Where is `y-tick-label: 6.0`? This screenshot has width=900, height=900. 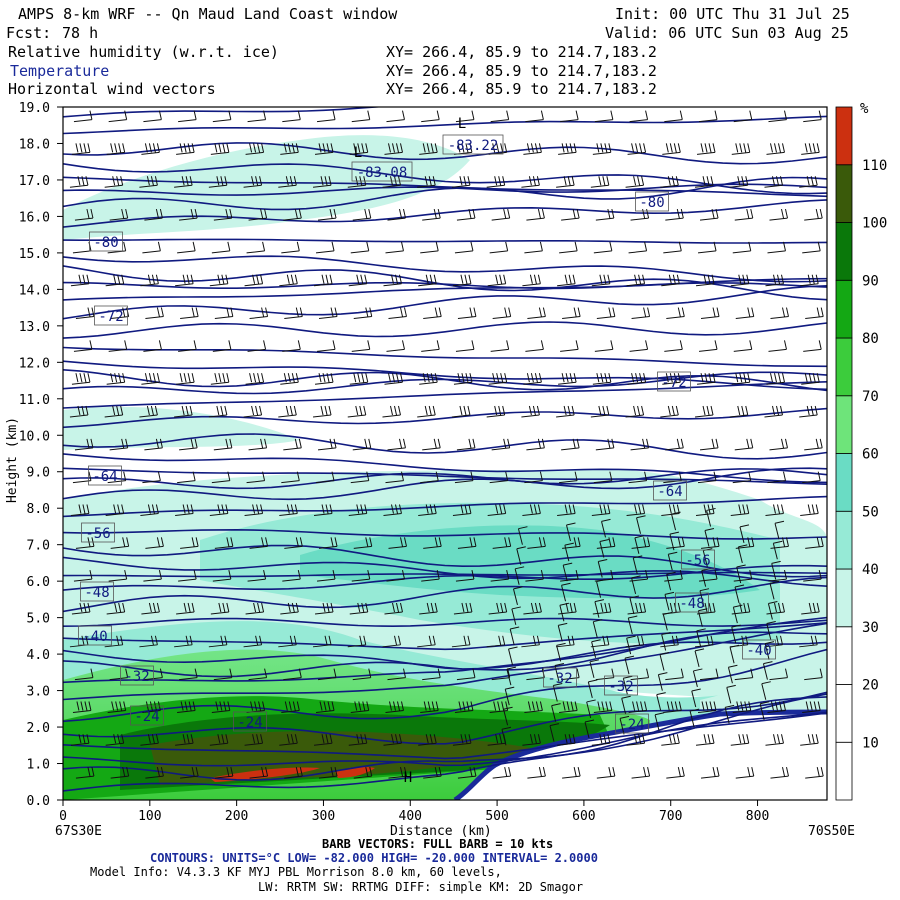
y-tick-label: 6.0 is located at coordinates (38, 582).